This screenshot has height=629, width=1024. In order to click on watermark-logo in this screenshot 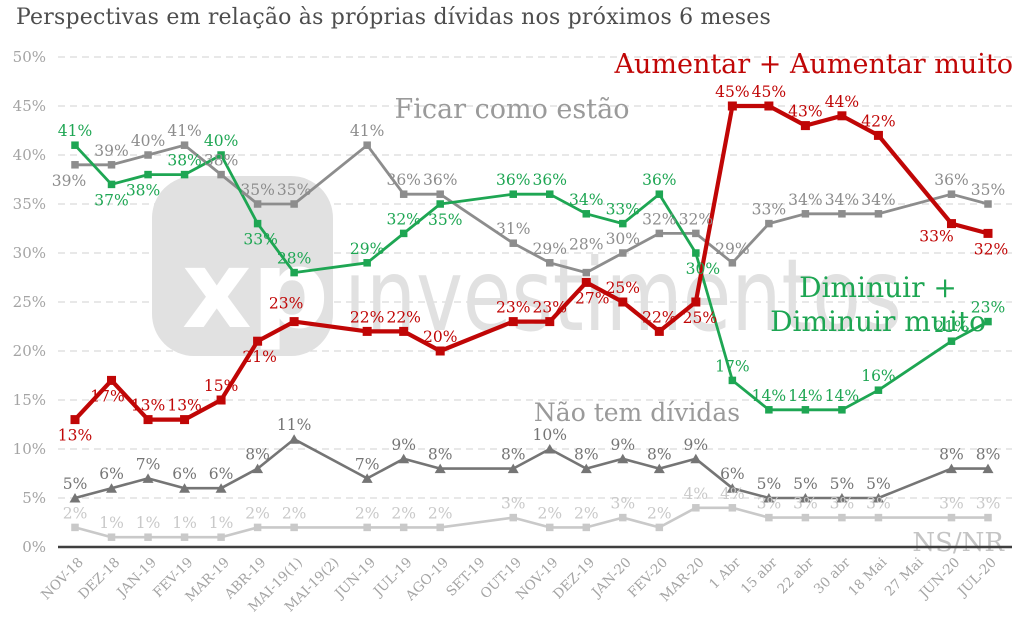, I will do `click(242, 266)`.